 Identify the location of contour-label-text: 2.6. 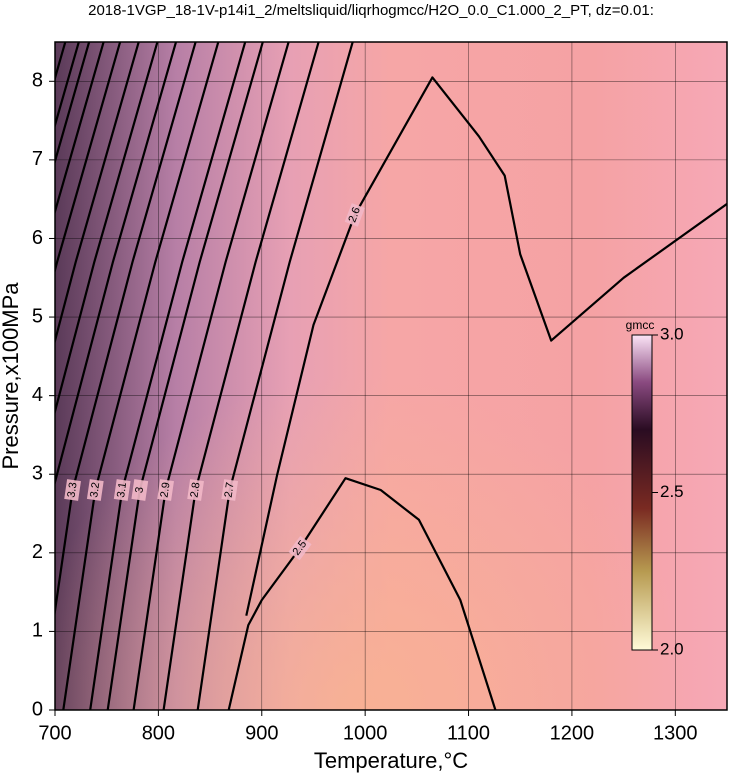
(354, 215).